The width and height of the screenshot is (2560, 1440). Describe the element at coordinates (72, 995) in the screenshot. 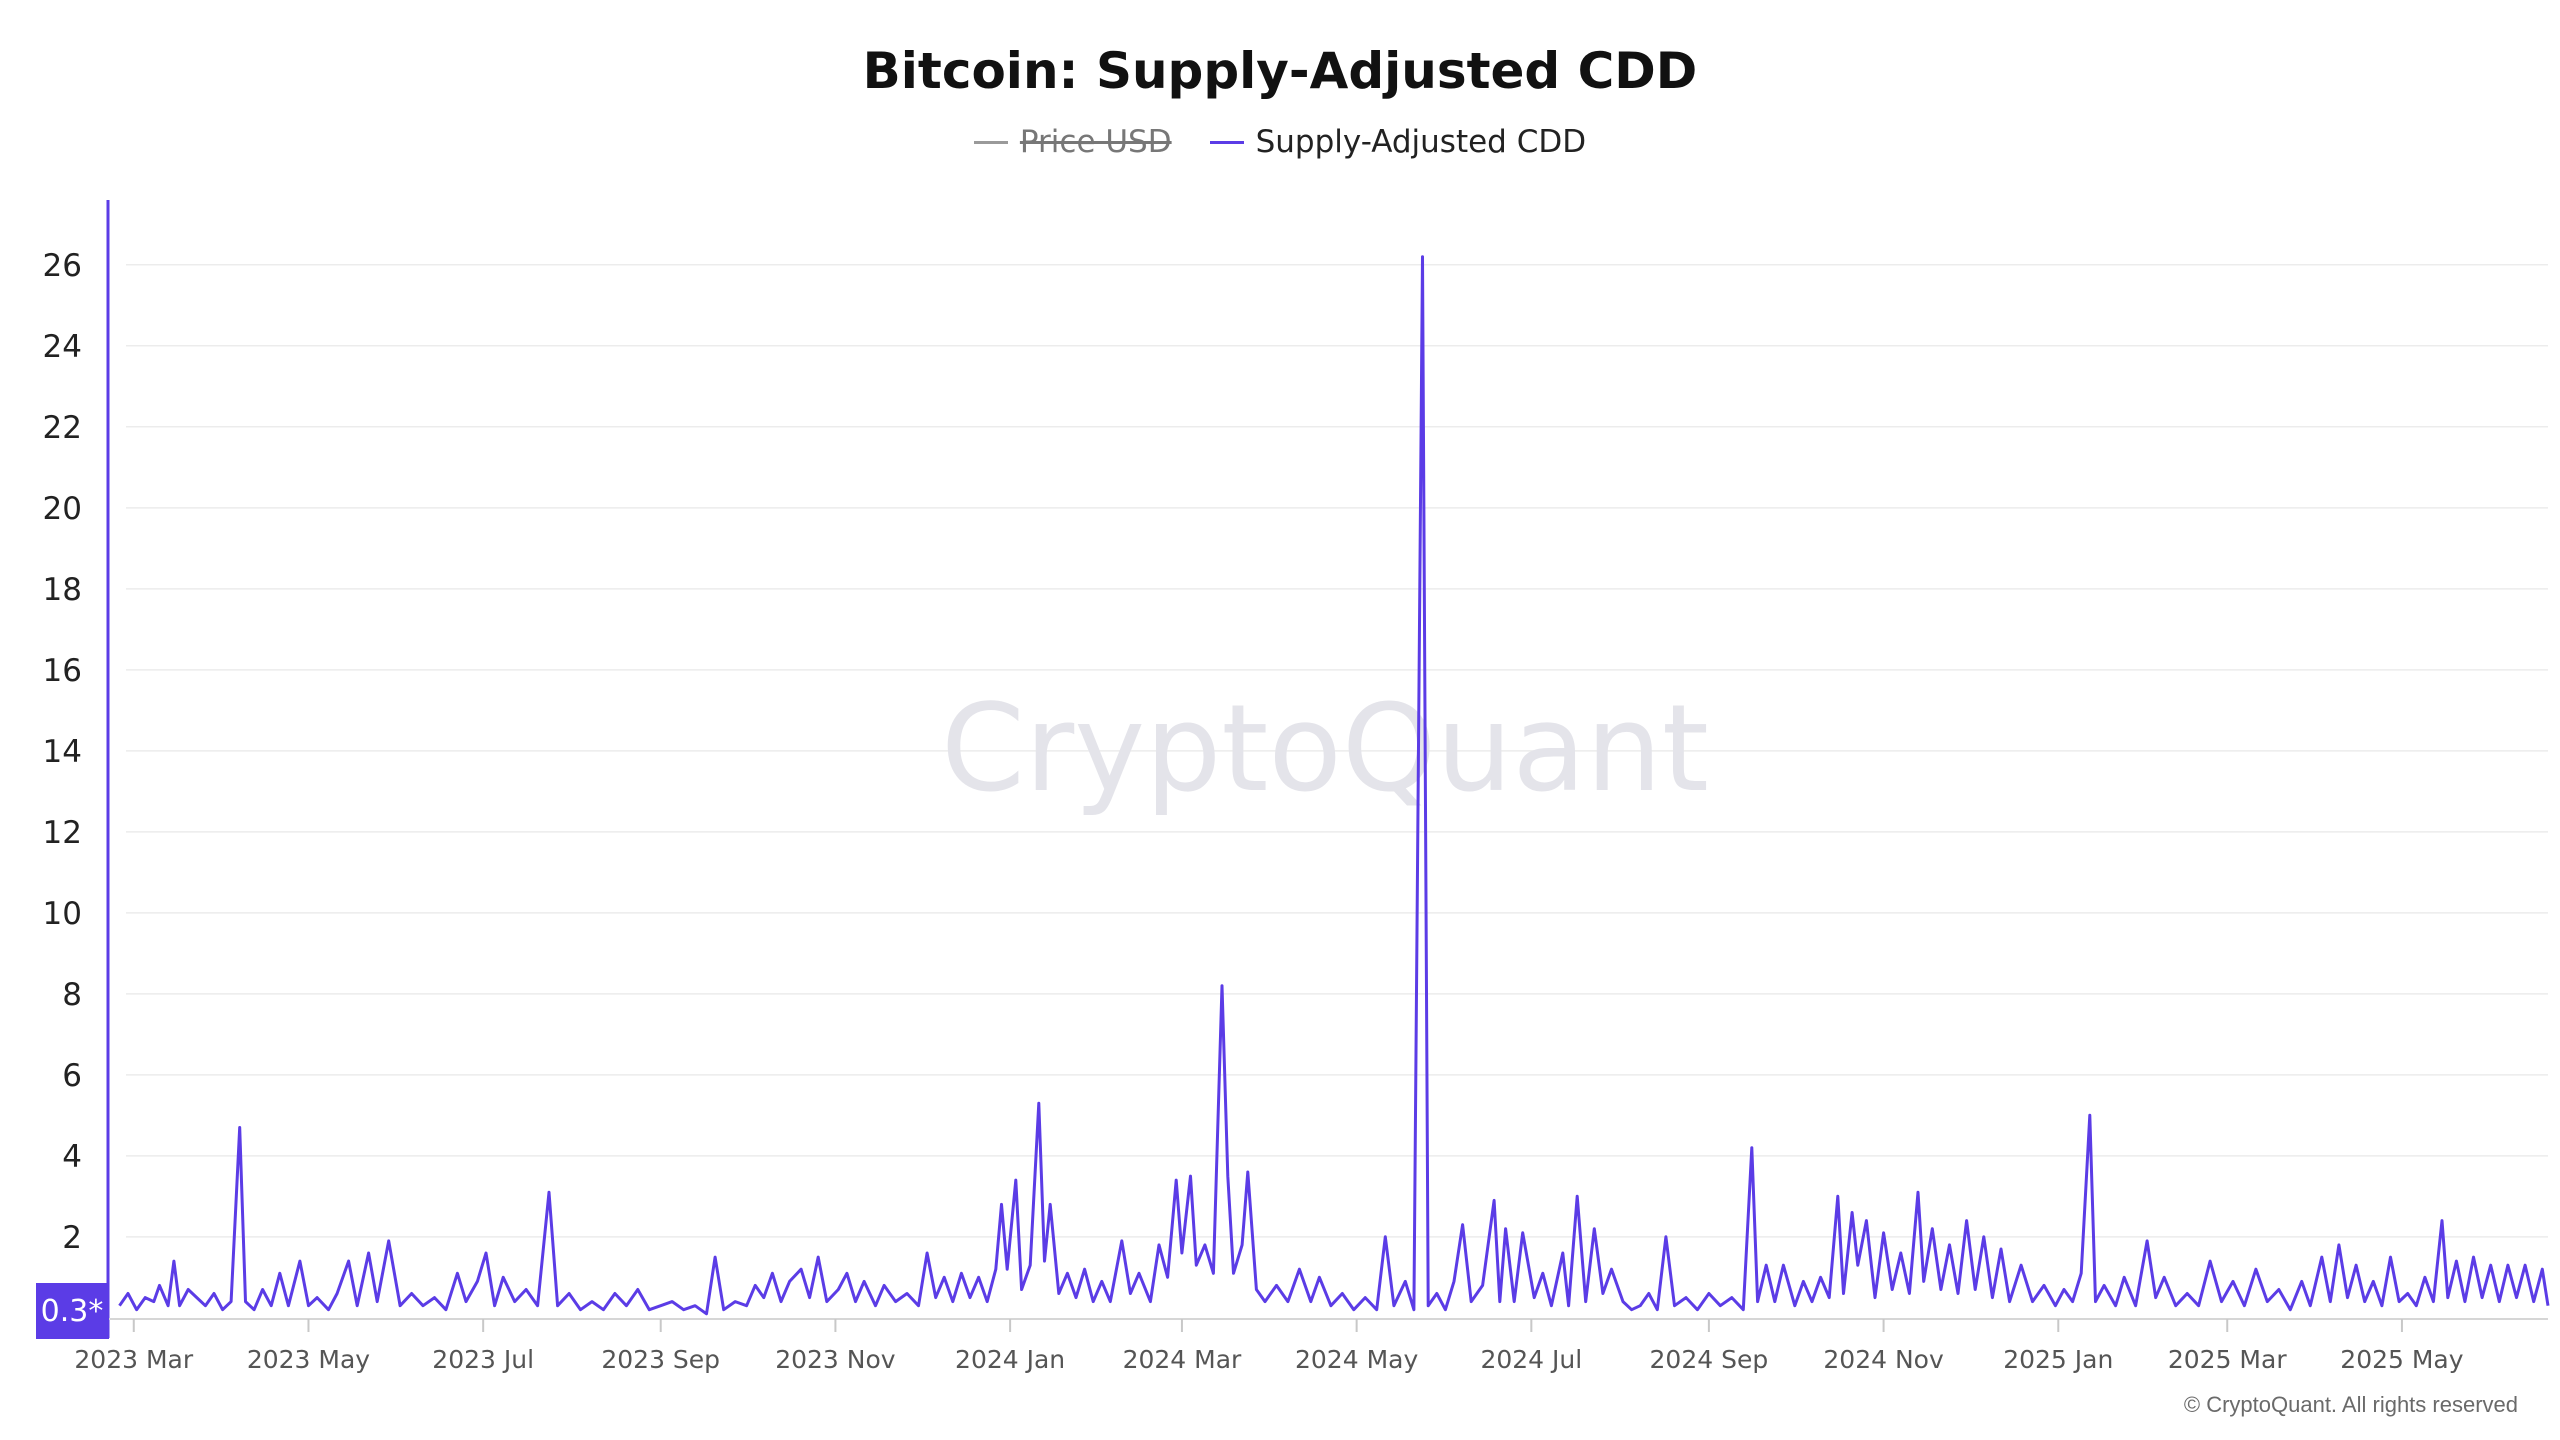

I see `y-tick-label: 8` at that location.